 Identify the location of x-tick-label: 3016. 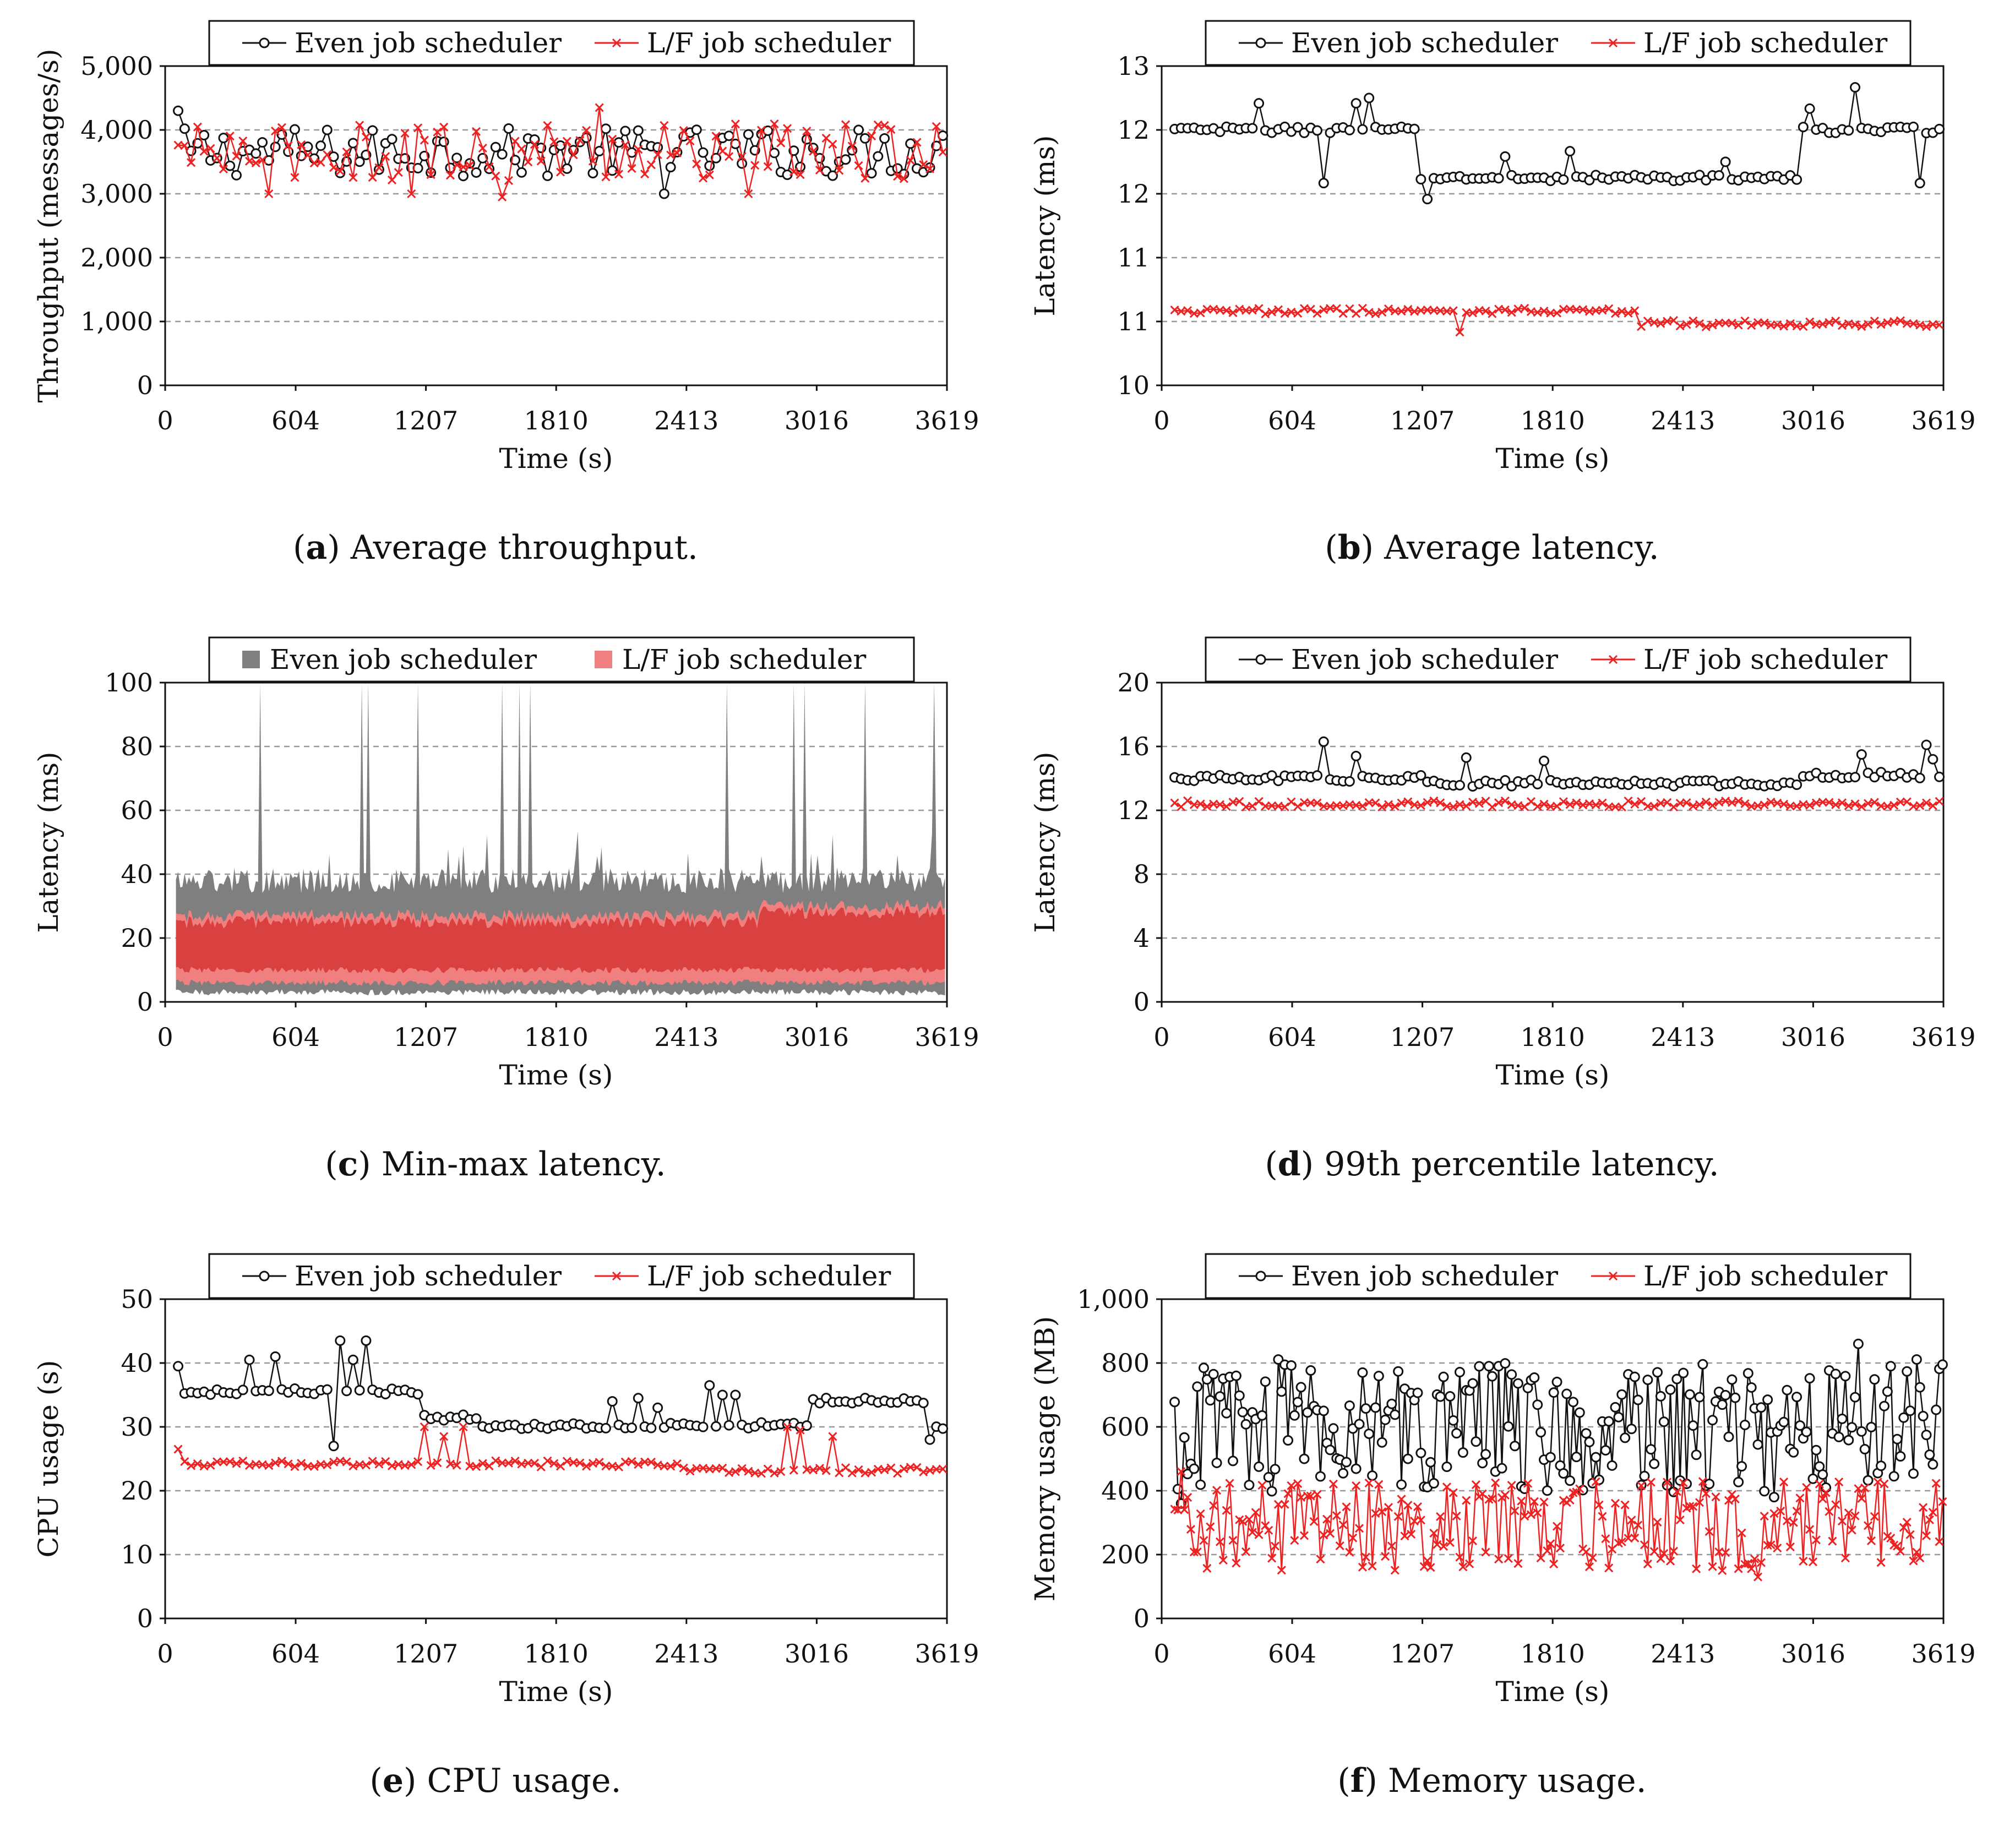
(817, 1037).